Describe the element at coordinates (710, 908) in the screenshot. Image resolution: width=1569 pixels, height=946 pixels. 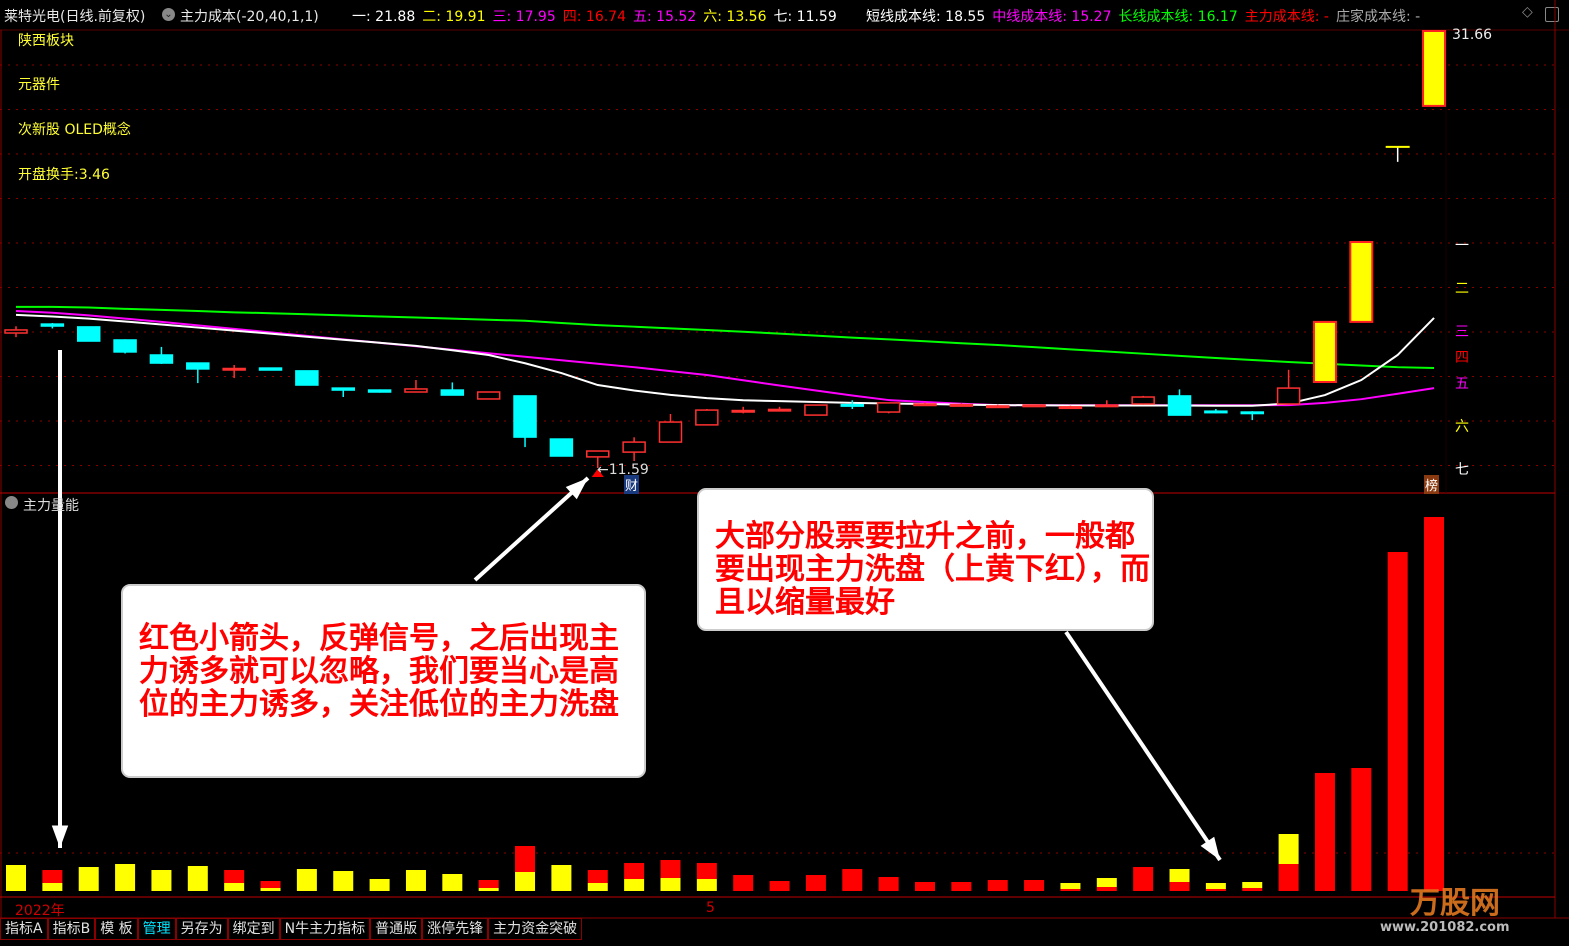
I see `time-axis-month: 5` at that location.